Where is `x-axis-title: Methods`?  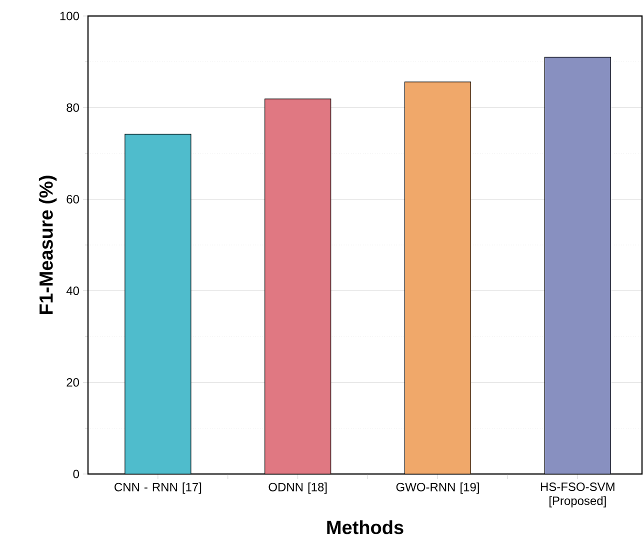
x-axis-title: Methods is located at coordinates (365, 527).